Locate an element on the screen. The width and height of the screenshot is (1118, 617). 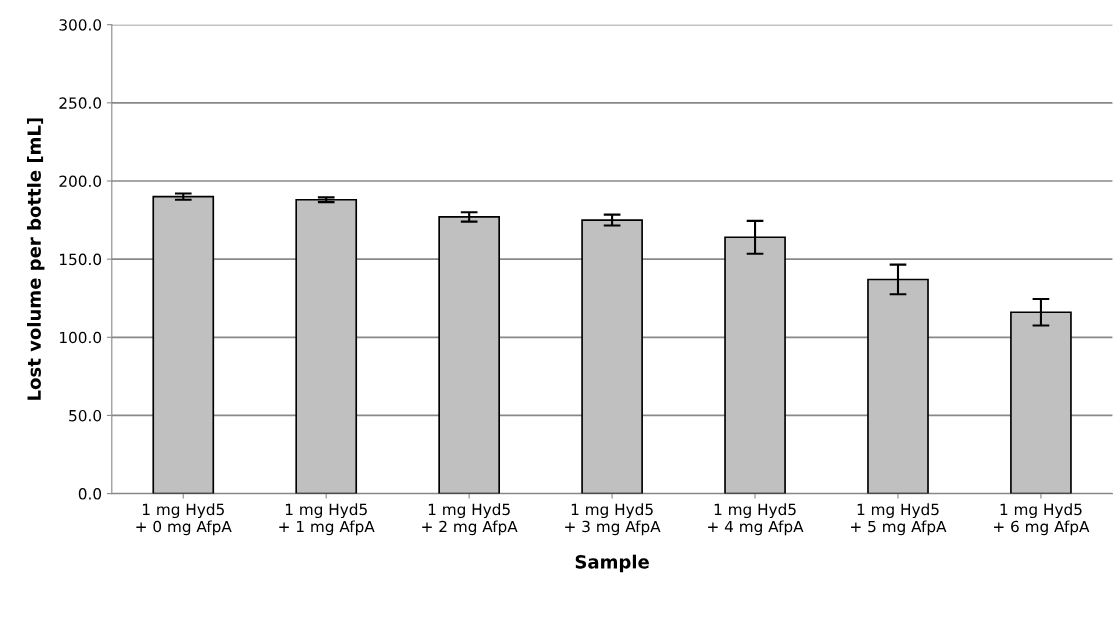
y-tick-label: 50.0 is located at coordinates (85, 415).